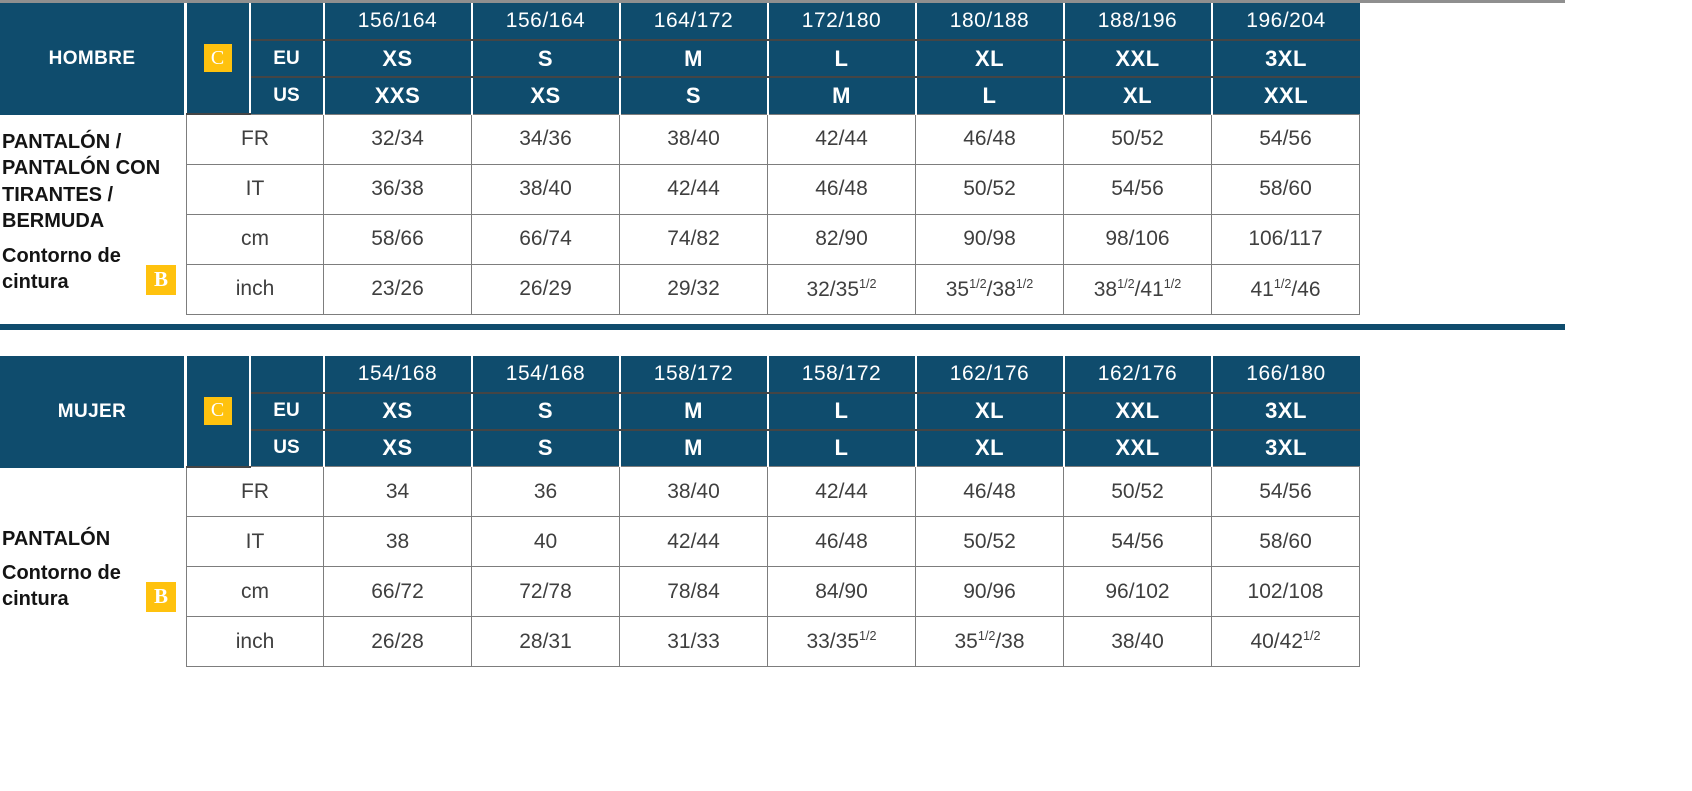 This screenshot has height=791, width=1692. I want to click on hombre-eu-row: EU XS S M L XL XXL 3XL, so click(773, 59).